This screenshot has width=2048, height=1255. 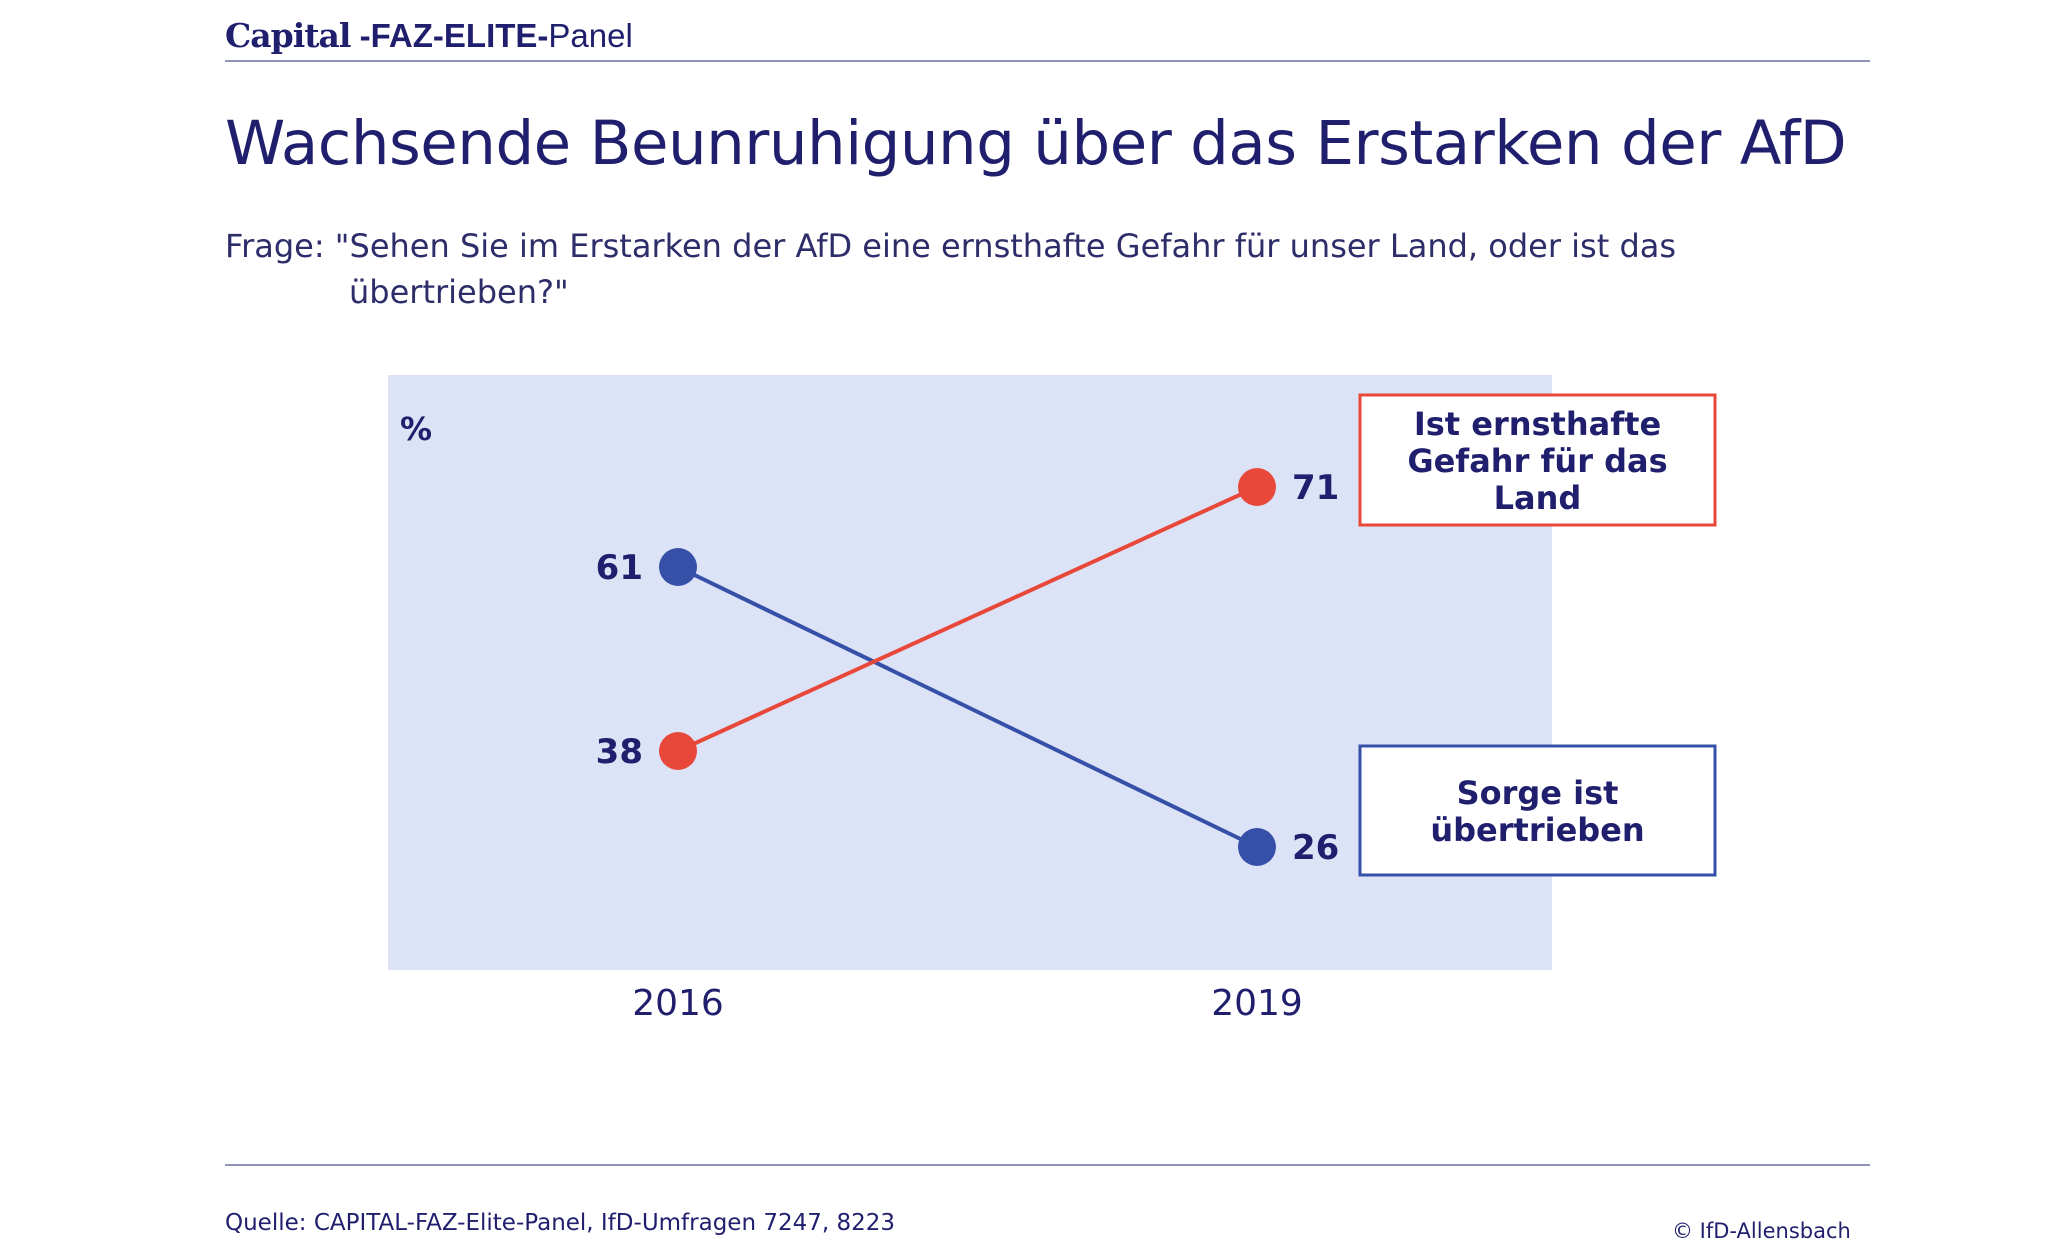 I want to click on data-label-danger-2019: 71, so click(x=1315, y=488).